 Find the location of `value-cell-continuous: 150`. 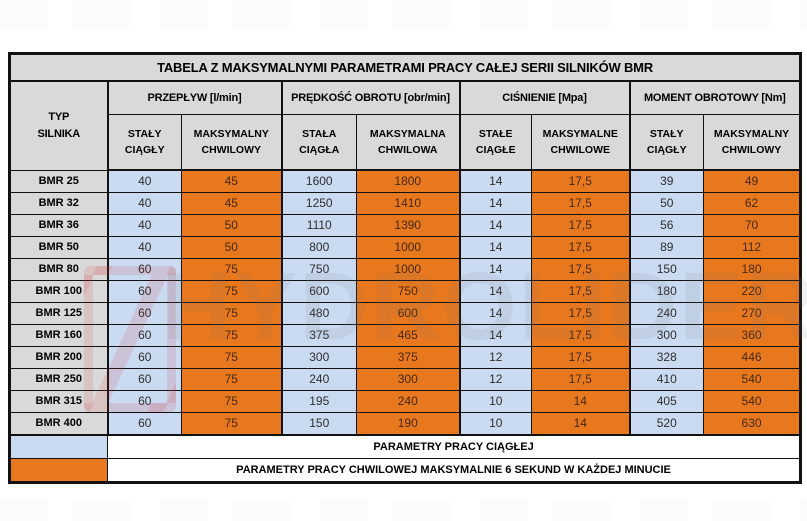

value-cell-continuous: 150 is located at coordinates (318, 423).